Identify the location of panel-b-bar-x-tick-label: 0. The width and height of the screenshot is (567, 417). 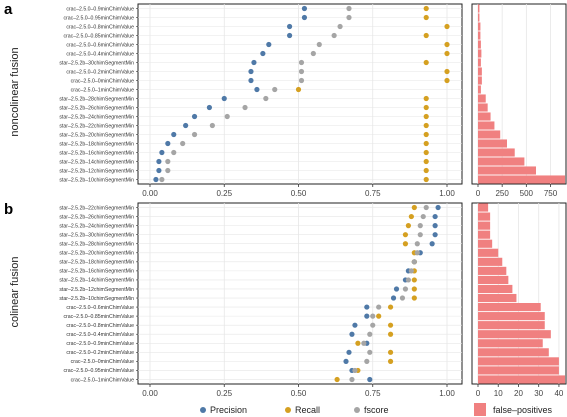
(478, 393).